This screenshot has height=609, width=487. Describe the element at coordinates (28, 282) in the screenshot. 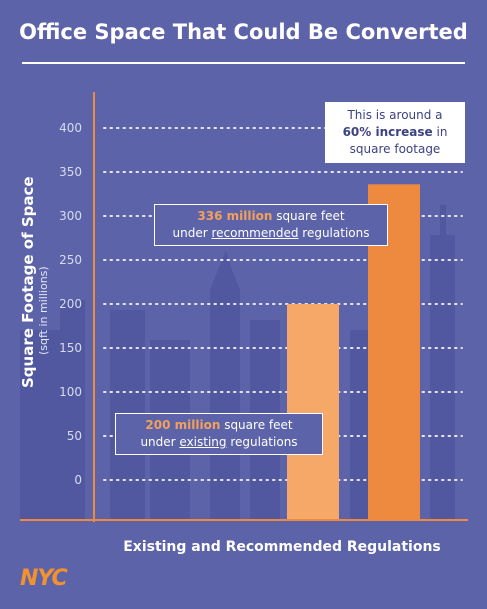

I see `y-axis-label: Square Footage of Space` at that location.